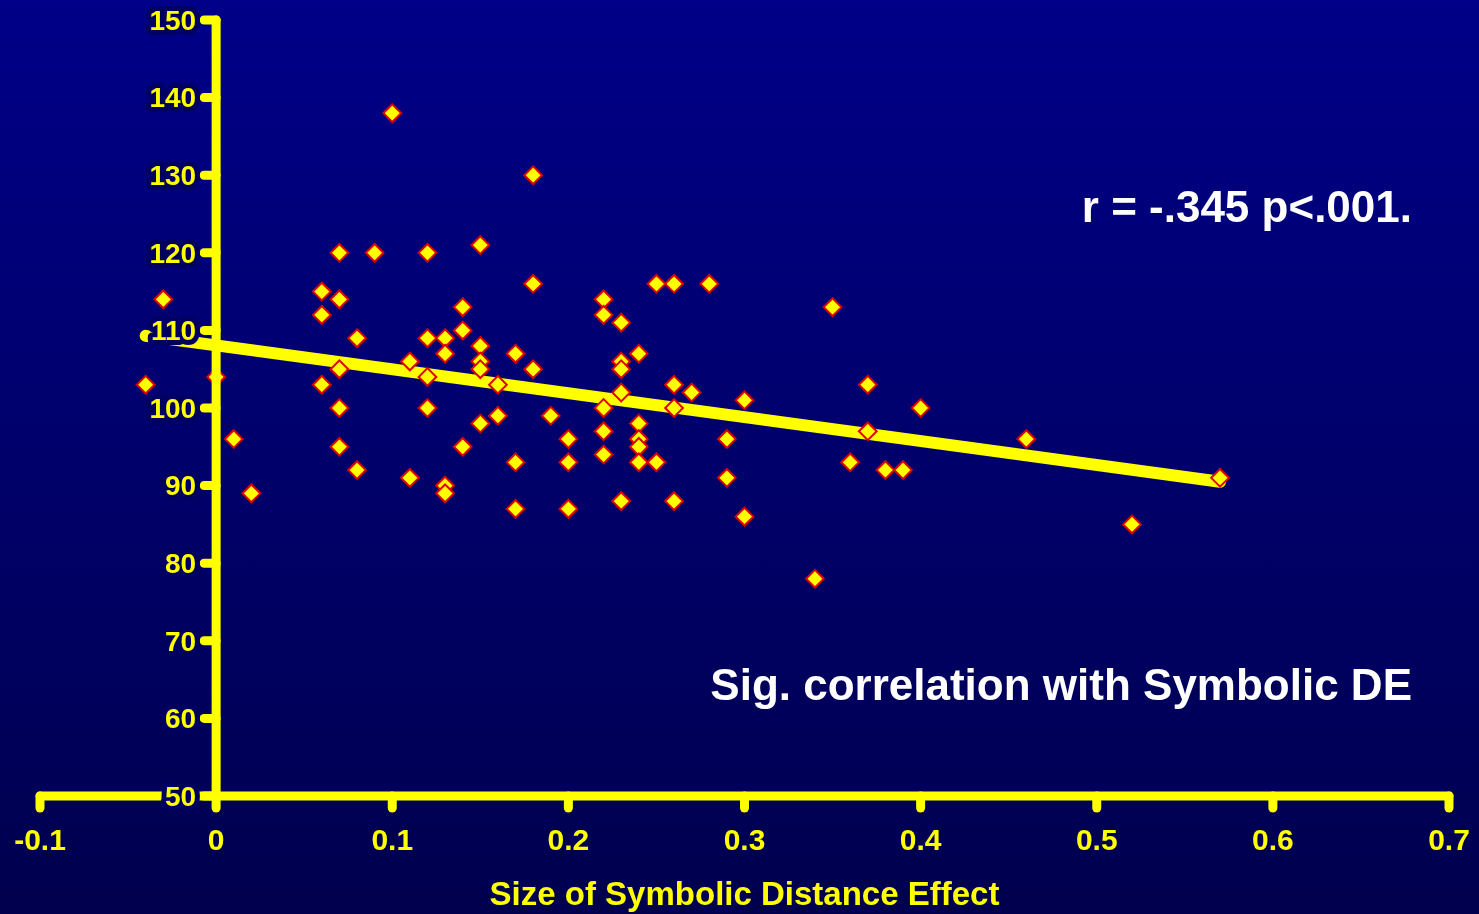 The width and height of the screenshot is (1479, 914). Describe the element at coordinates (568, 839) in the screenshot. I see `x-tick-label: 0.2` at that location.